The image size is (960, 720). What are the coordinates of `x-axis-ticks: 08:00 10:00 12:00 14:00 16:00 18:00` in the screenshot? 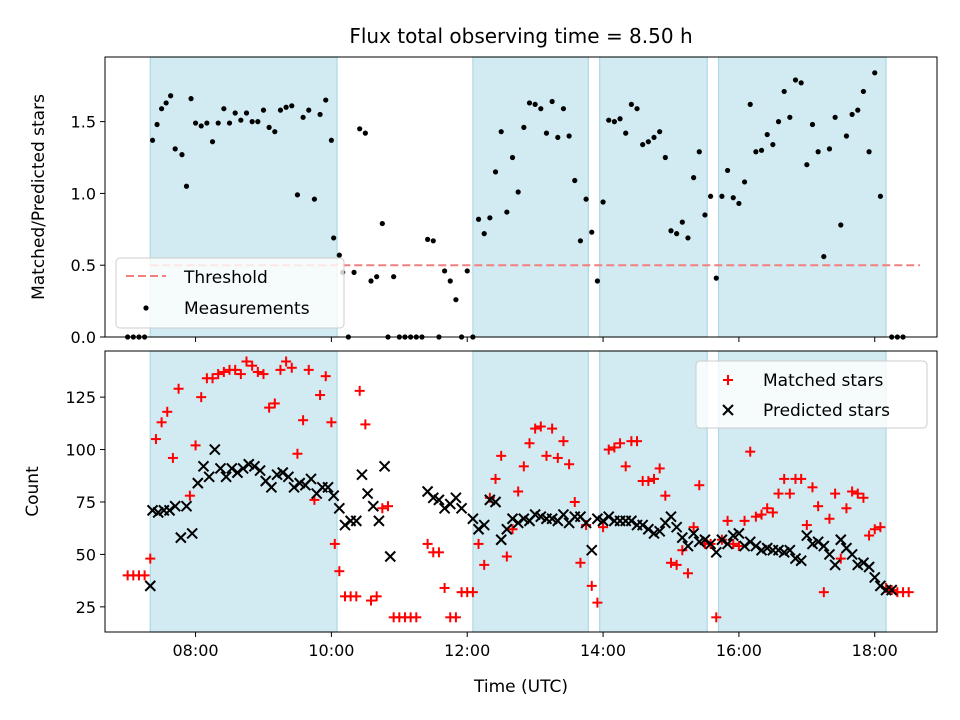 It's located at (535, 646).